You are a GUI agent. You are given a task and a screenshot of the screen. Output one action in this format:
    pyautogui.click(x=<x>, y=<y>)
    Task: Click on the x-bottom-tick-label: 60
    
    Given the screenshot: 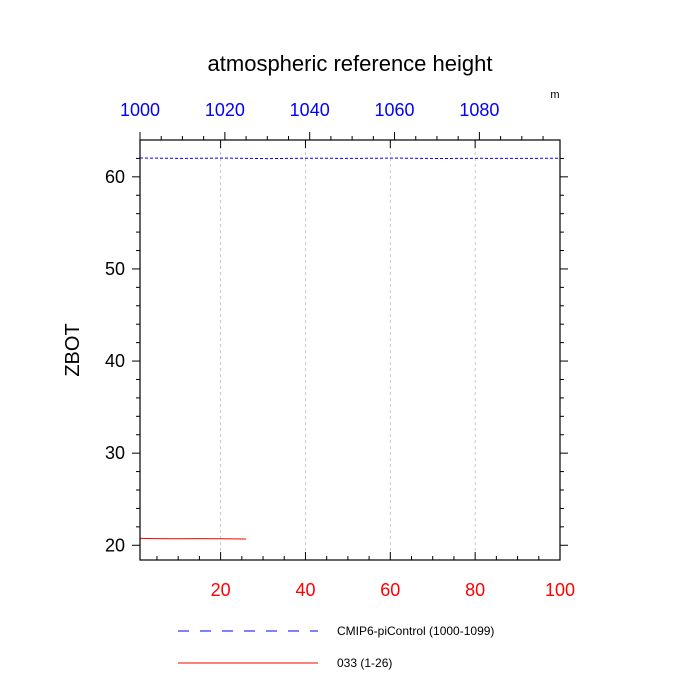 What is the action you would take?
    pyautogui.click(x=390, y=590)
    